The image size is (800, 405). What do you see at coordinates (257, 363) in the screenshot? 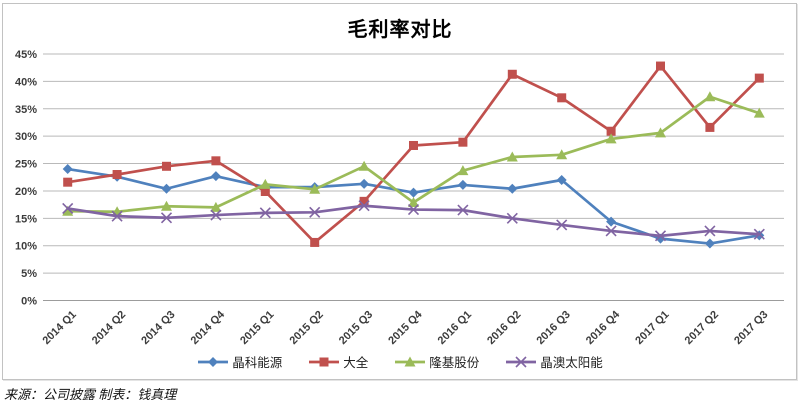
I see `legend-label: 晶科能源` at bounding box center [257, 363].